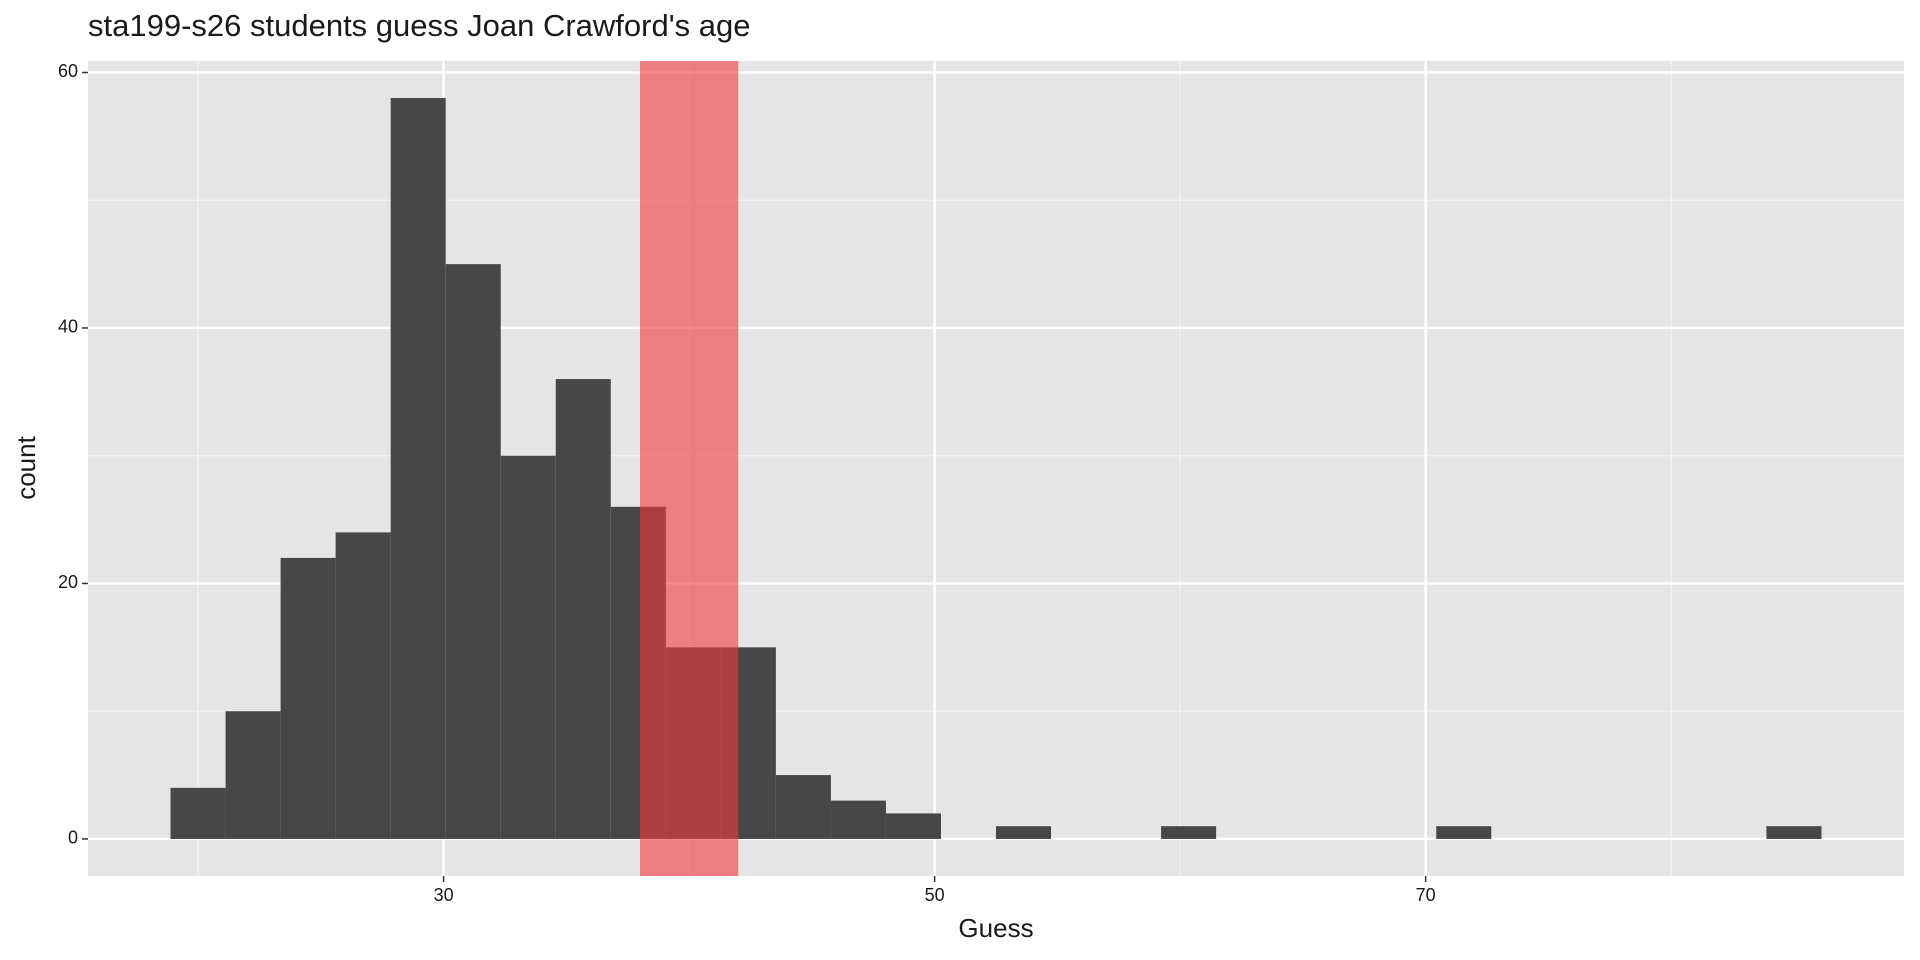 Image resolution: width=1920 pixels, height=960 pixels. Describe the element at coordinates (68, 327) in the screenshot. I see `y-tick-label: 40` at that location.